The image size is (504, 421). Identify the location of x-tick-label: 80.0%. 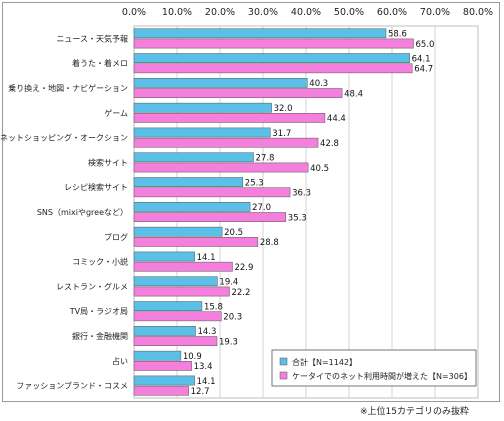
(478, 12).